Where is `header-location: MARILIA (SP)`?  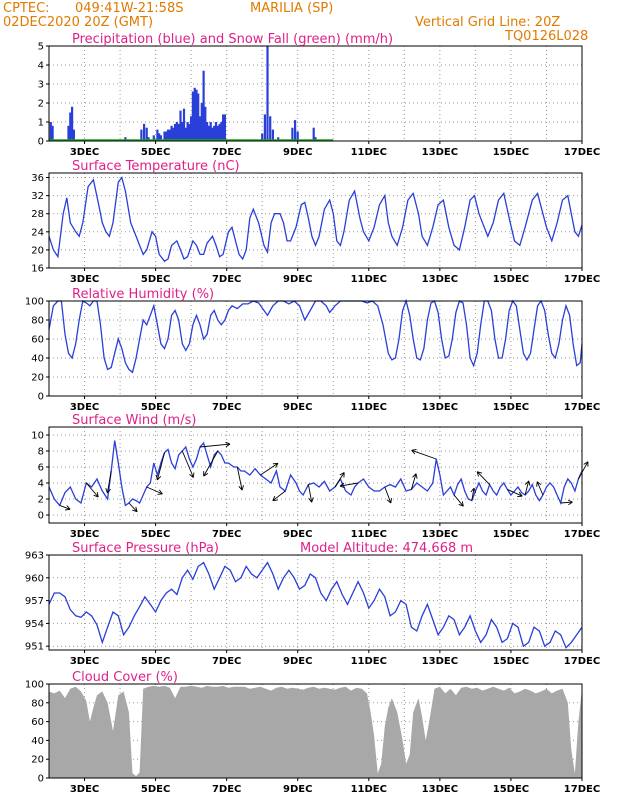 header-location: MARILIA (SP) is located at coordinates (292, 8).